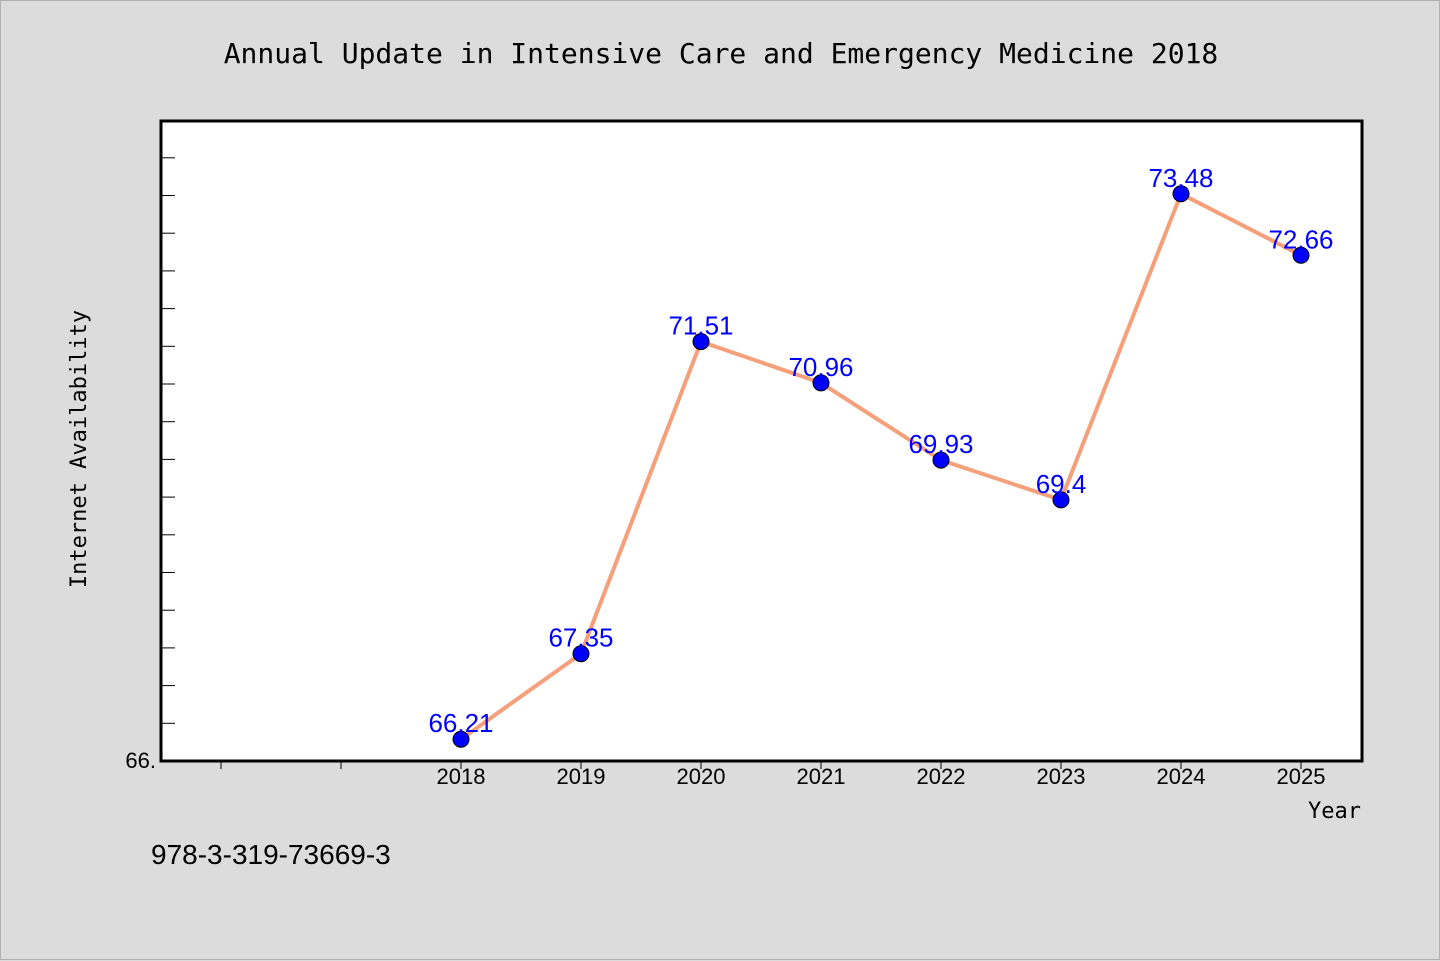 This screenshot has height=961, width=1440. Describe the element at coordinates (701, 776) in the screenshot. I see `x-tick-label: 2020` at that location.